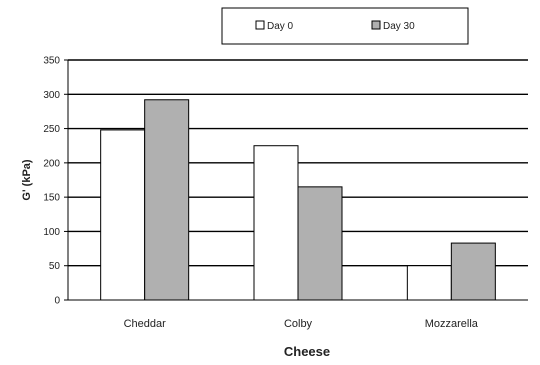 This screenshot has height=365, width=540. Describe the element at coordinates (27, 179) in the screenshot. I see `y-axis-label: G' (kPa)` at that location.